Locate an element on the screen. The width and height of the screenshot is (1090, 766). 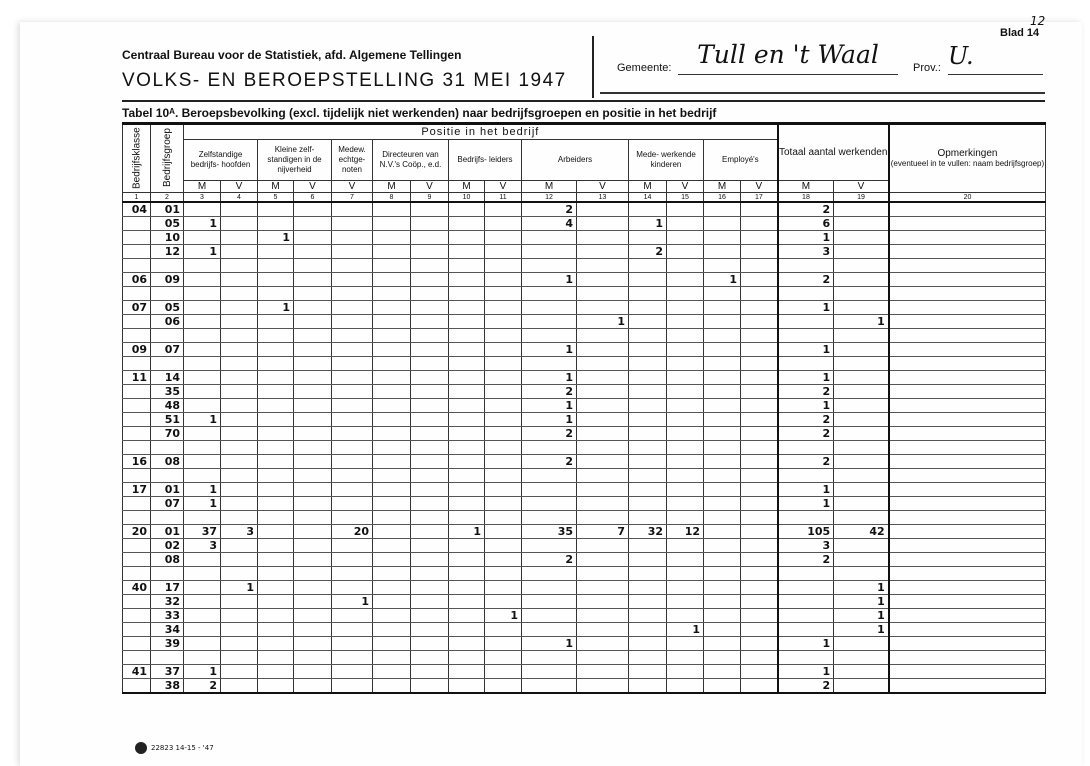
bedrijfsgroep-cell: 34 is located at coordinates (167, 629).